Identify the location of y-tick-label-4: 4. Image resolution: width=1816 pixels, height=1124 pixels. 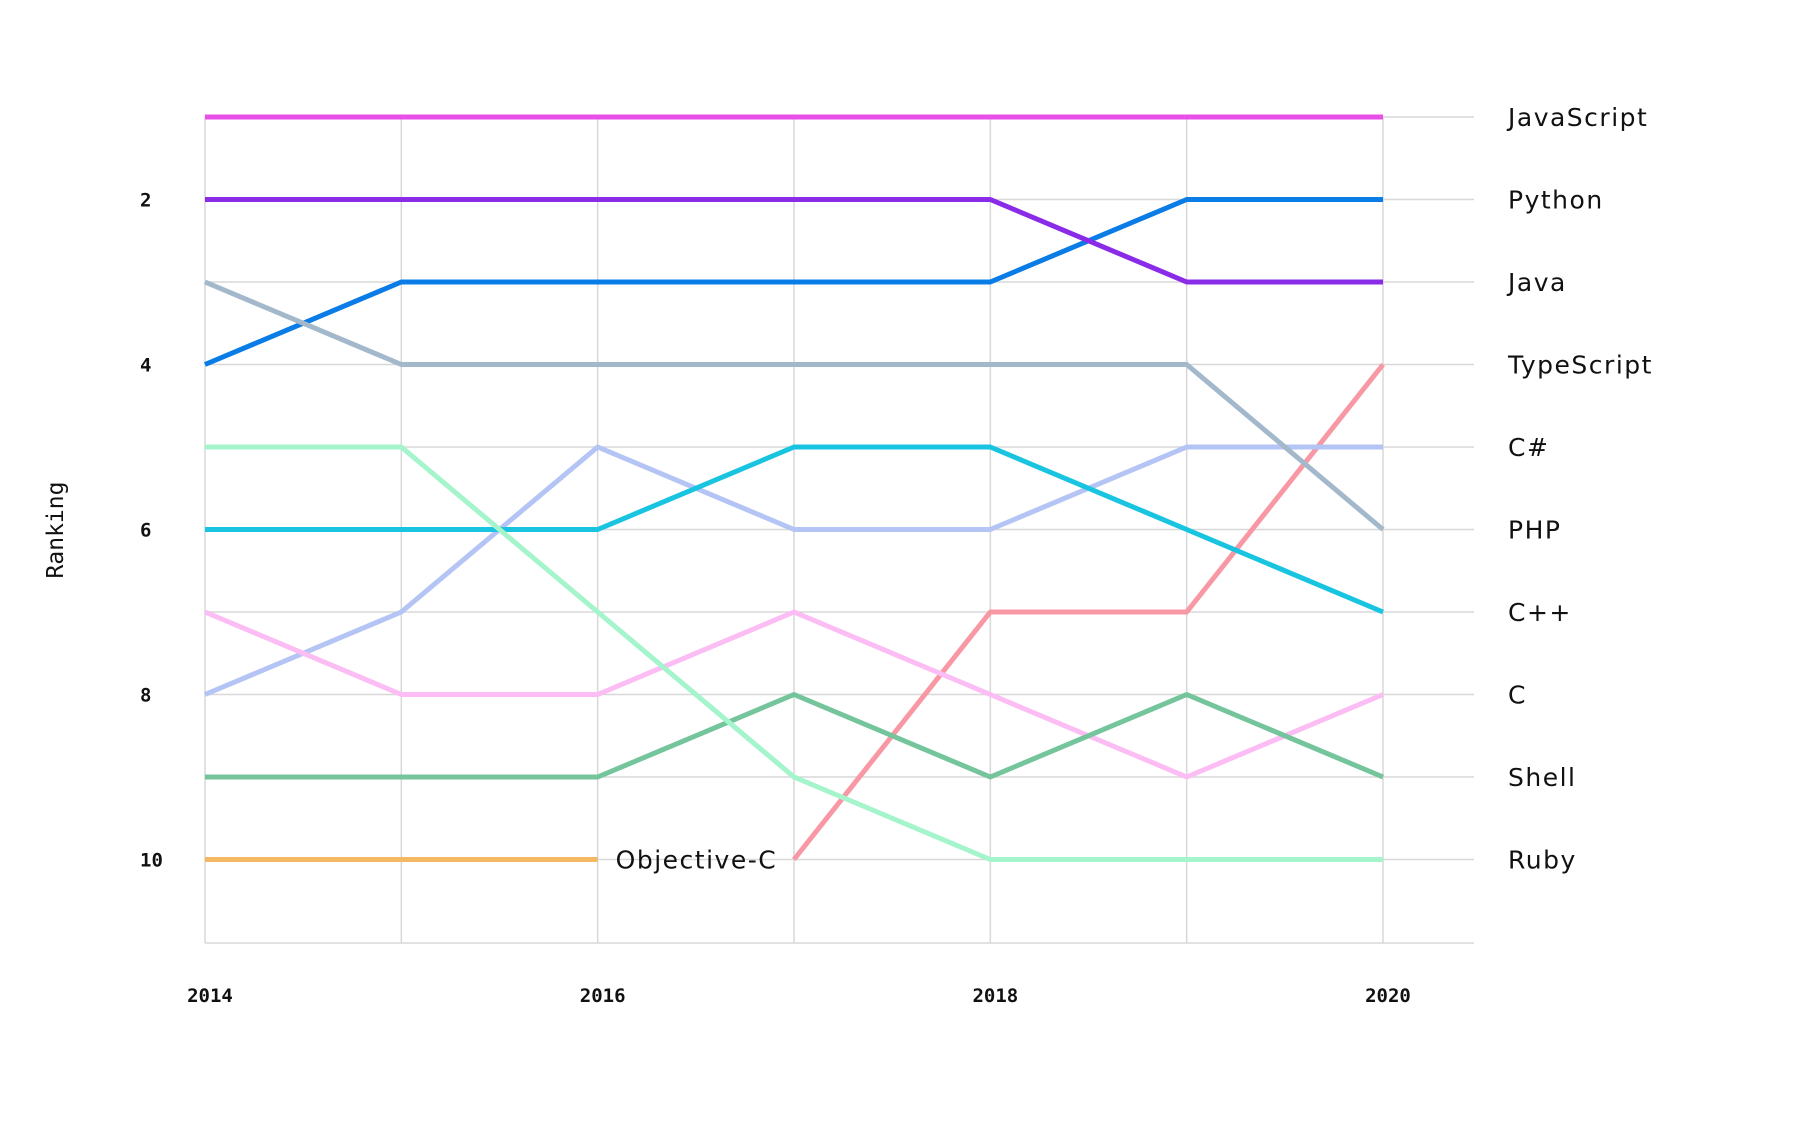
(145, 366).